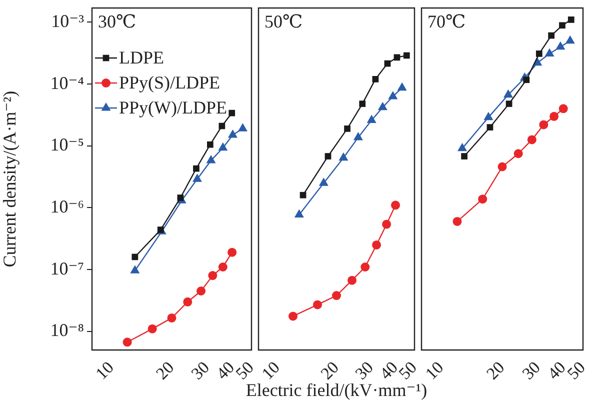 Image resolution: width=592 pixels, height=418 pixels. I want to click on y-tick-label: 10⁻⁶, so click(67, 206).